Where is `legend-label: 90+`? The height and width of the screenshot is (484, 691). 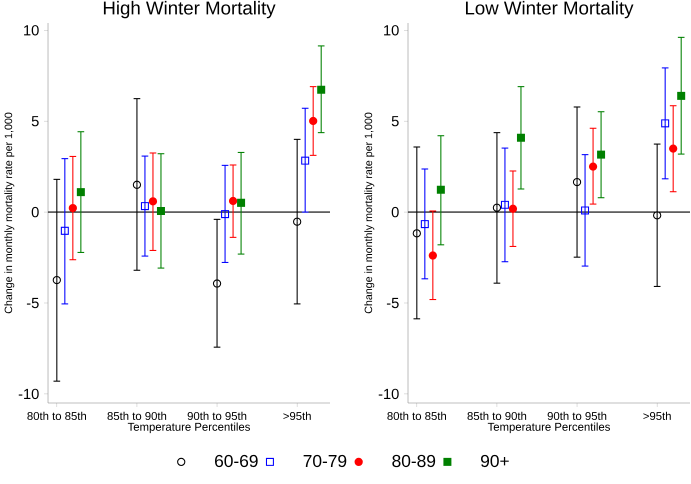
legend-label: 90+ is located at coordinates (495, 461).